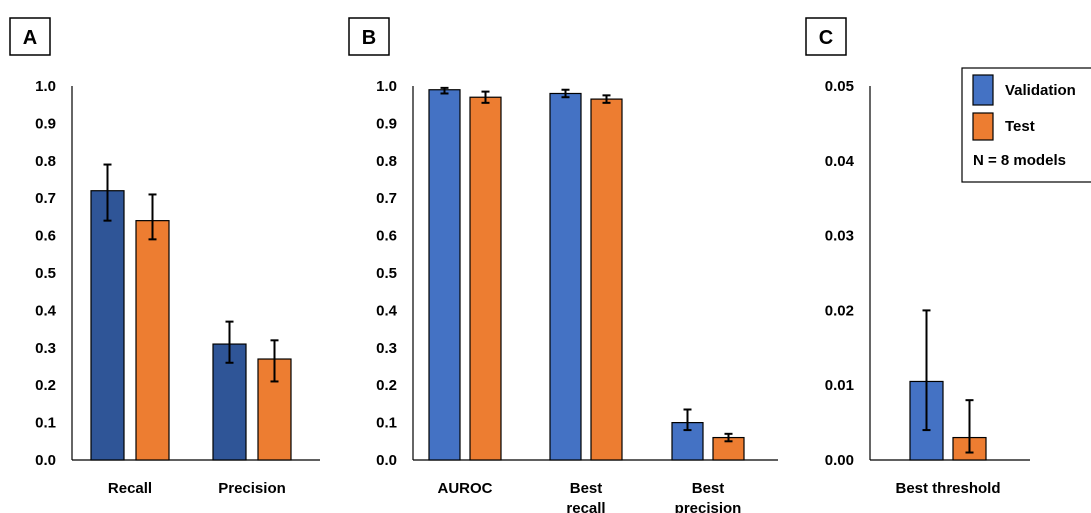 Image resolution: width=1091 pixels, height=513 pixels. What do you see at coordinates (465, 488) in the screenshot?
I see `x-tick-label: AUROC` at bounding box center [465, 488].